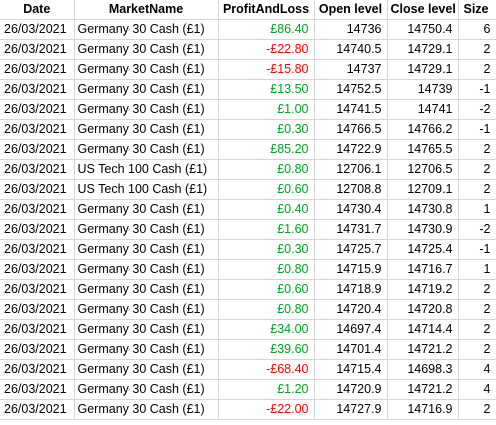 This screenshot has height=425, width=496. Describe the element at coordinates (423, 169) in the screenshot. I see `cell-close-level: 12706.5` at that location.